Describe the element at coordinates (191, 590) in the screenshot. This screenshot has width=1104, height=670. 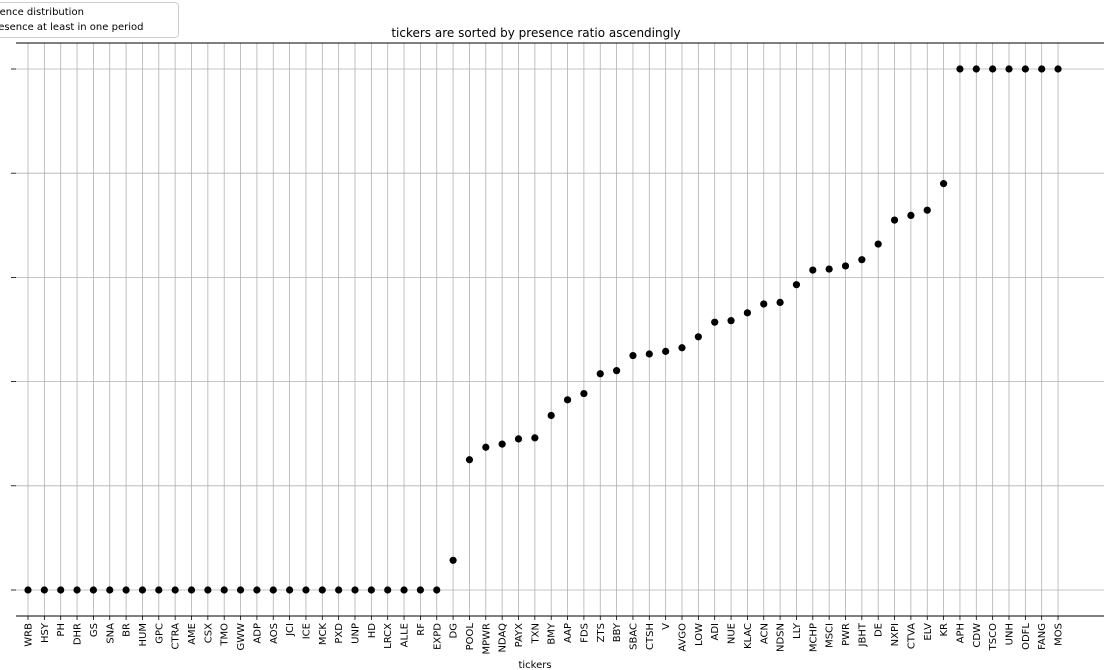
I see `data-point-ame` at that location.